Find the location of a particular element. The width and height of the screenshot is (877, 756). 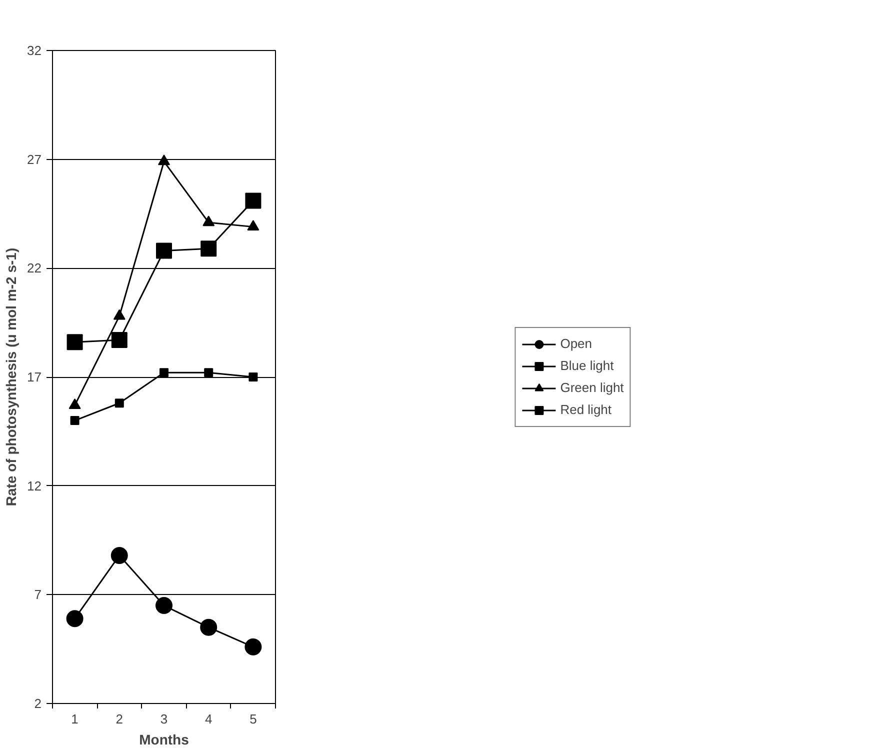

x-tick-label: 1 is located at coordinates (74, 719).